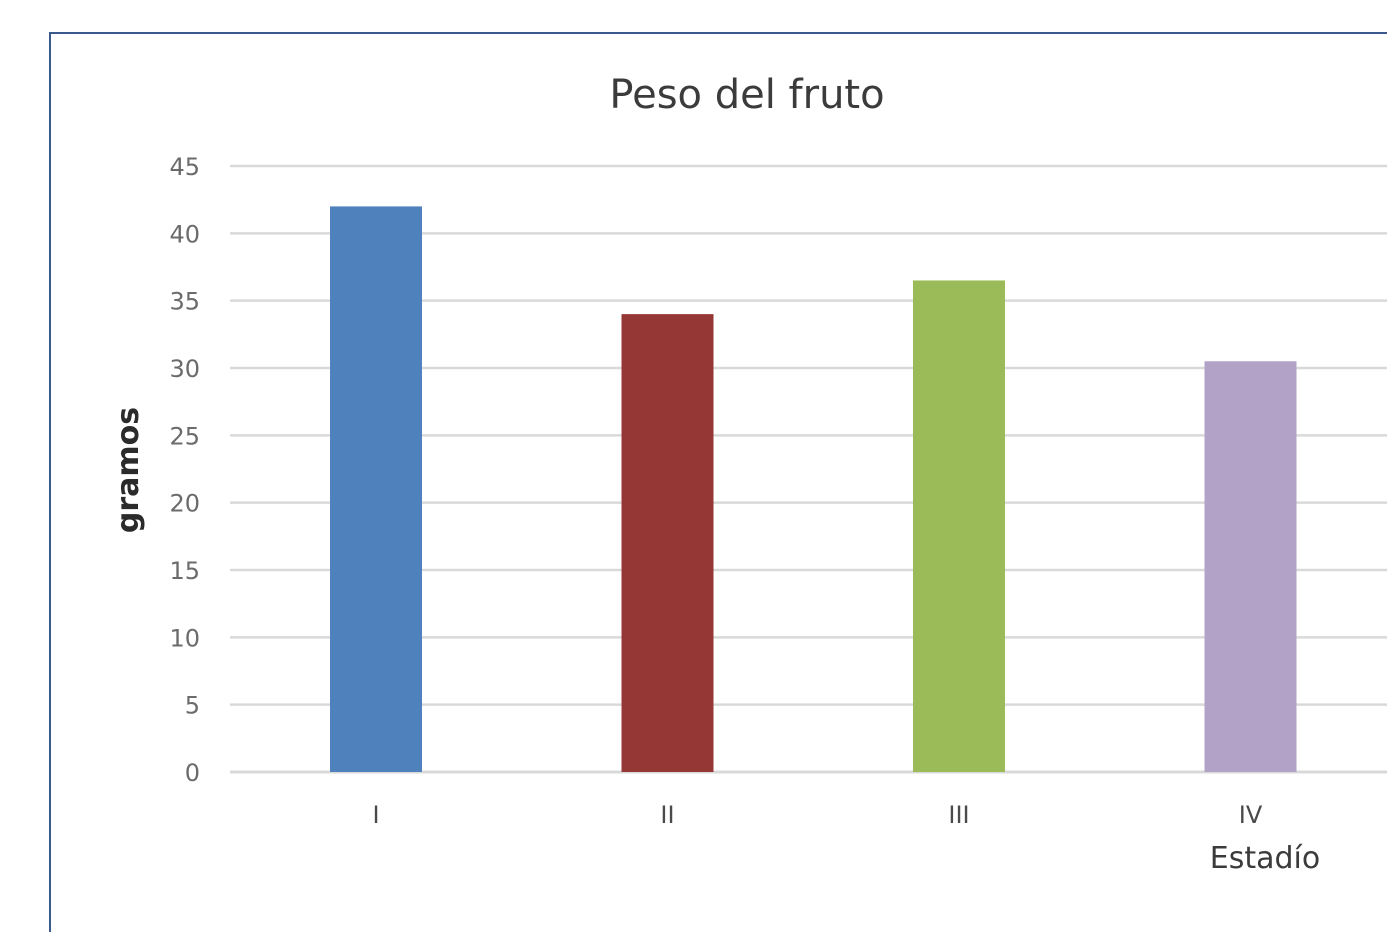 The height and width of the screenshot is (932, 1387). Describe the element at coordinates (376, 489) in the screenshot. I see `bar-I` at that location.